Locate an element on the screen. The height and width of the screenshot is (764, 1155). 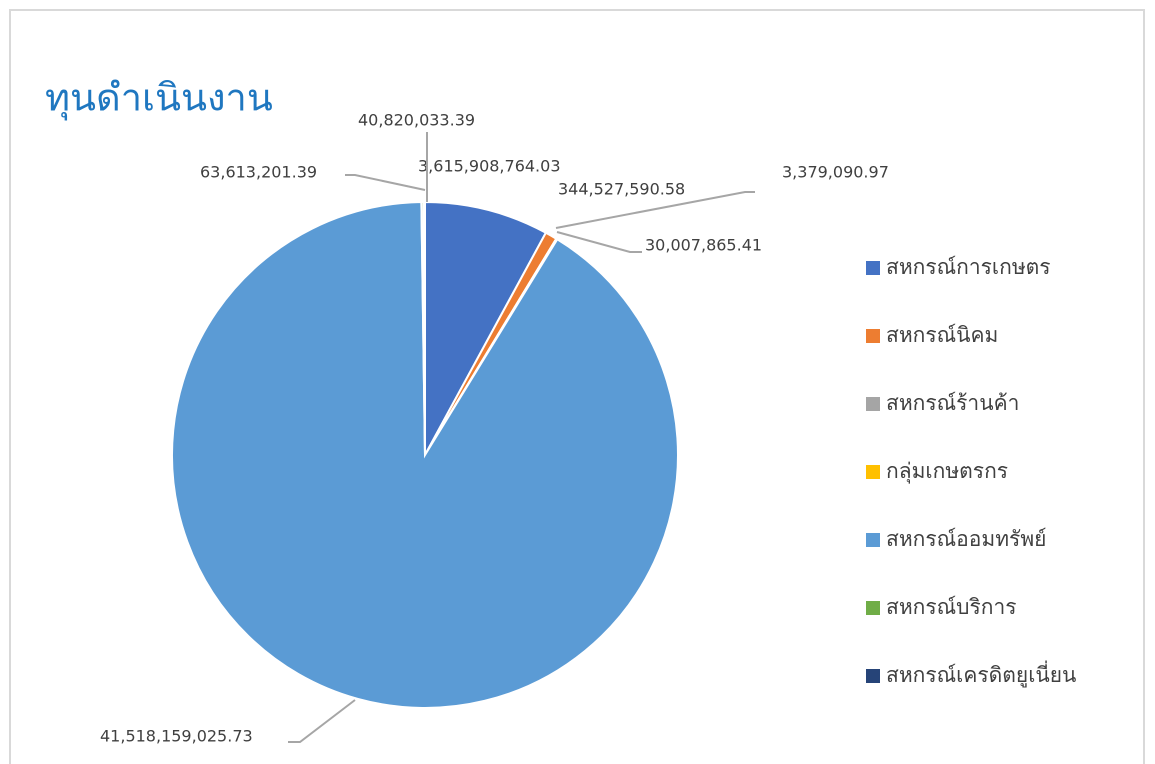
chart-title: ทุนดำเนินงาน is located at coordinates (159, 98).